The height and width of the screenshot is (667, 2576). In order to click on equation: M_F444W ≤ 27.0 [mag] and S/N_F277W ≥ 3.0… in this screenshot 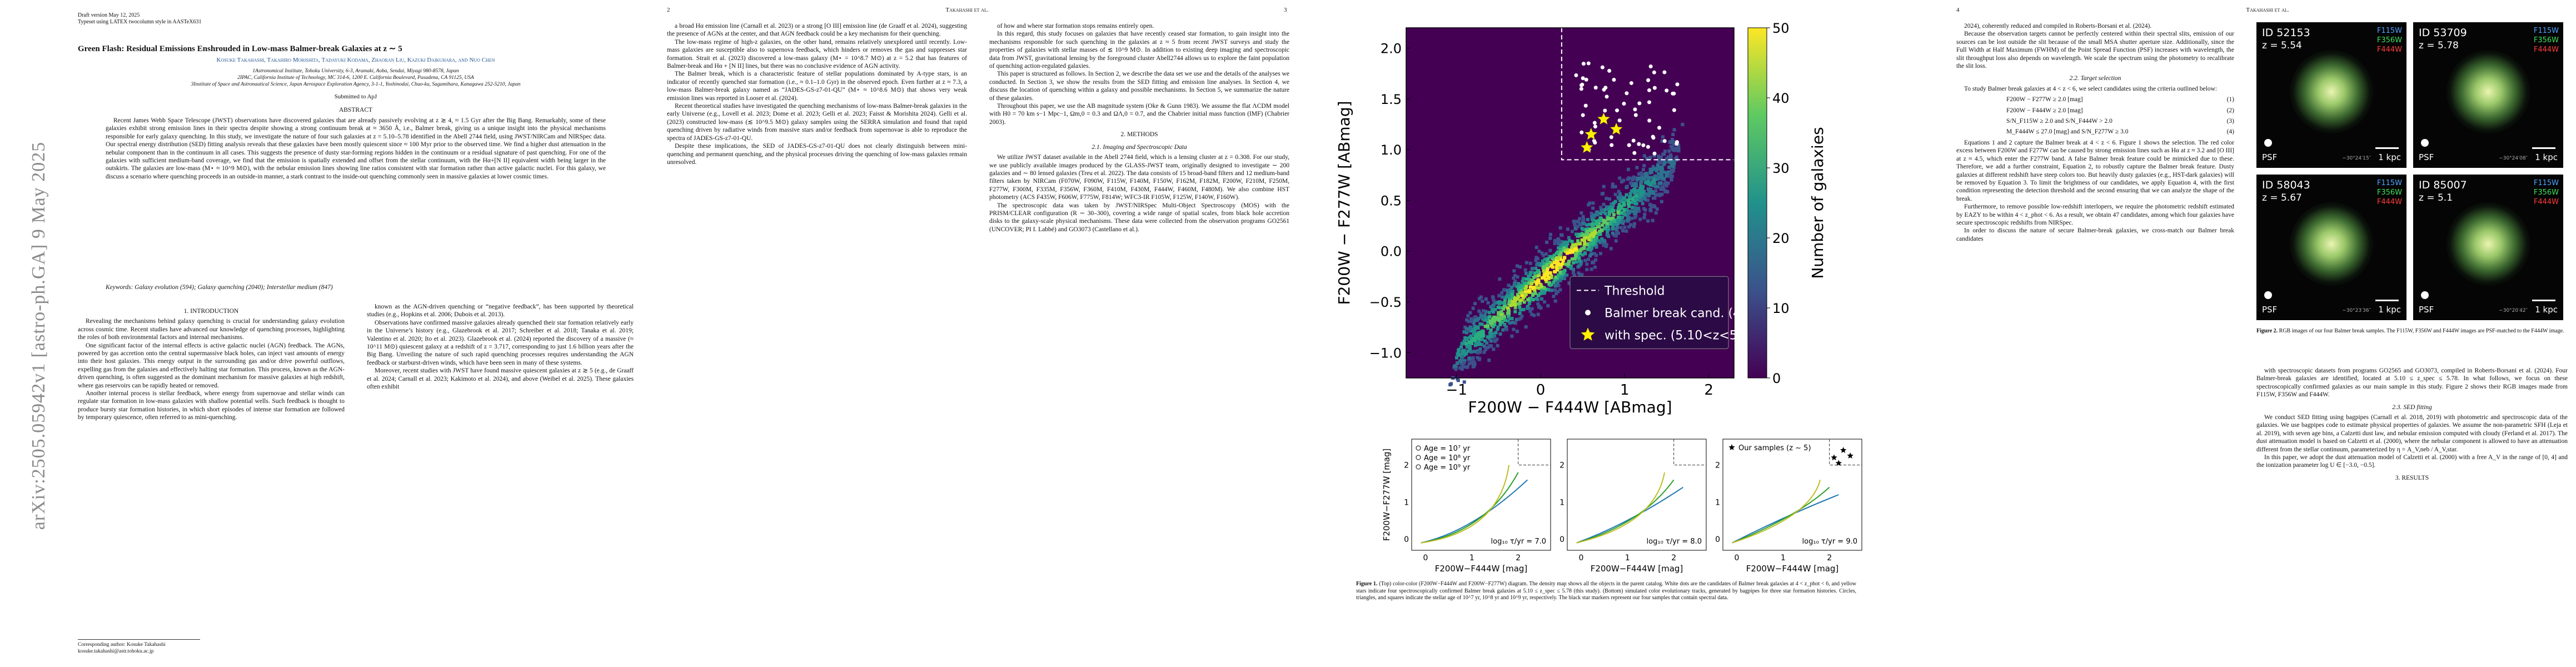, I will do `click(2095, 132)`.